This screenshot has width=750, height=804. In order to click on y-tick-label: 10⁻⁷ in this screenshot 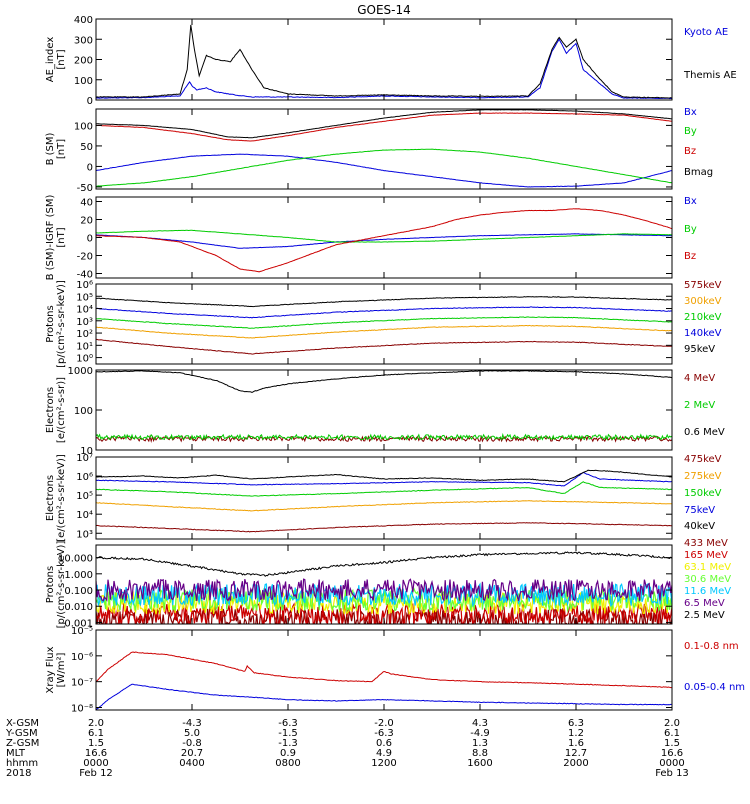, I will do `click(82, 683)`.